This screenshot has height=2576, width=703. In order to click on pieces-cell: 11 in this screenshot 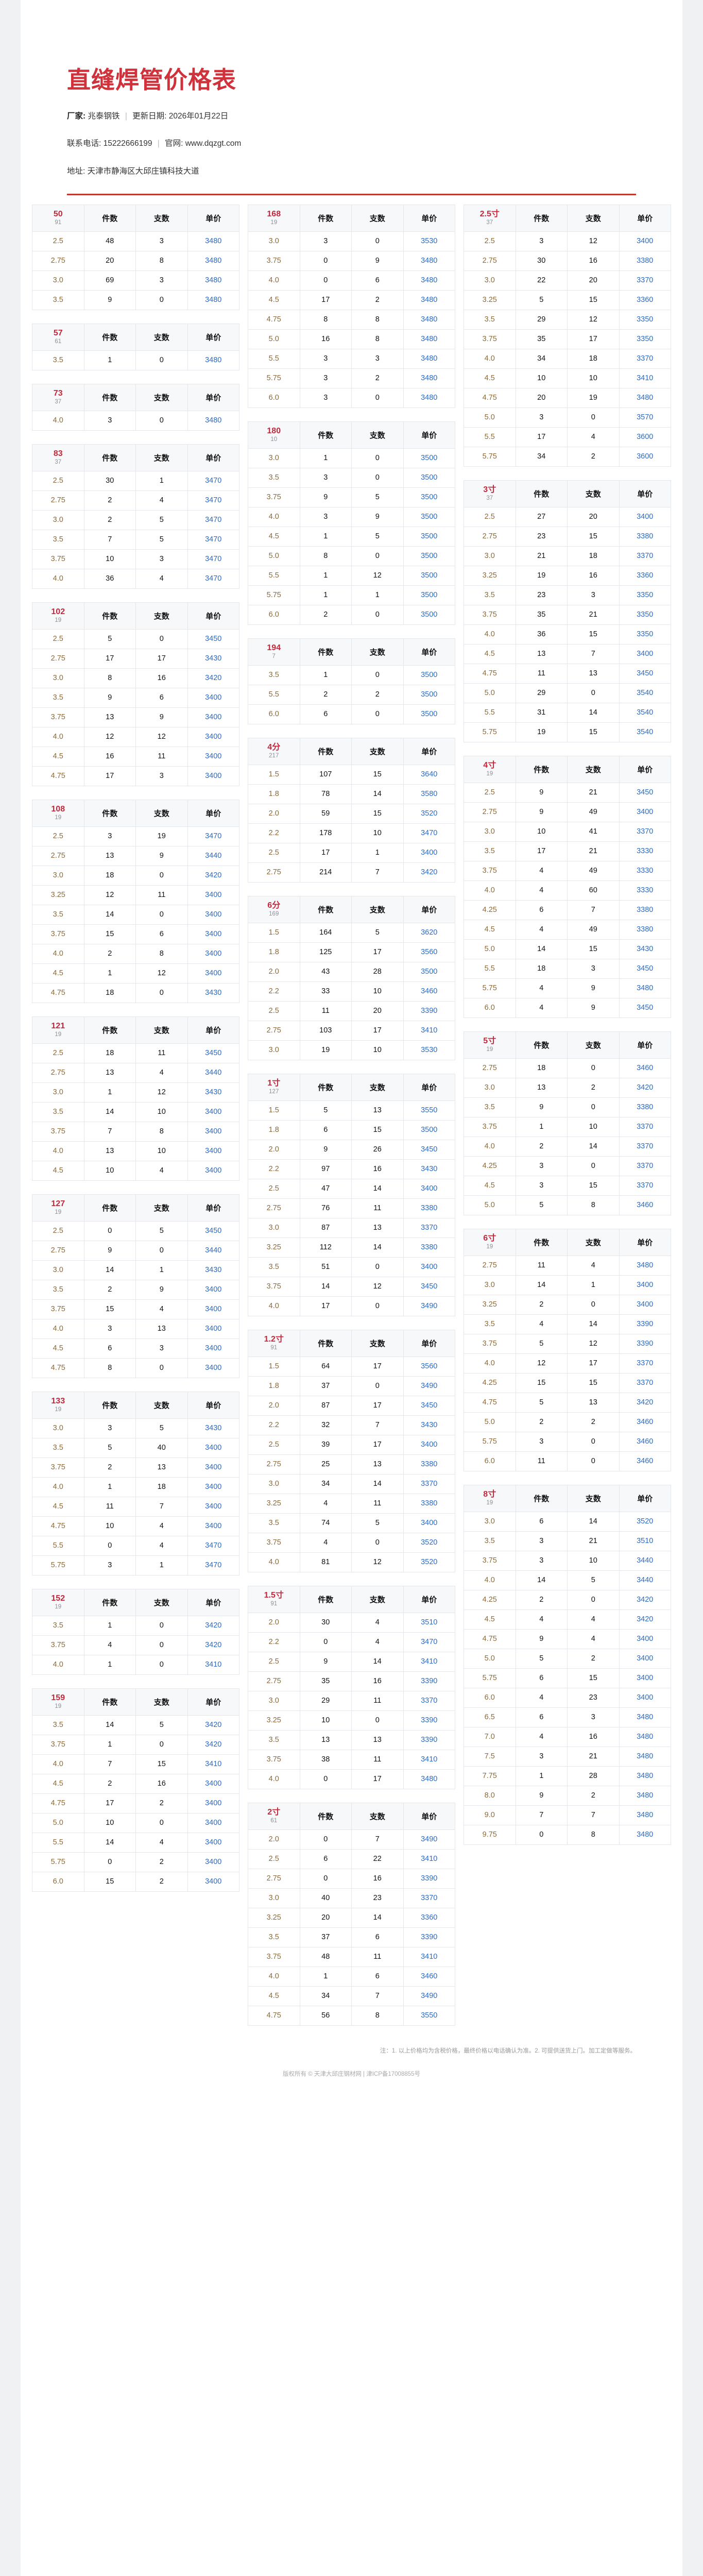, I will do `click(377, 1956)`.